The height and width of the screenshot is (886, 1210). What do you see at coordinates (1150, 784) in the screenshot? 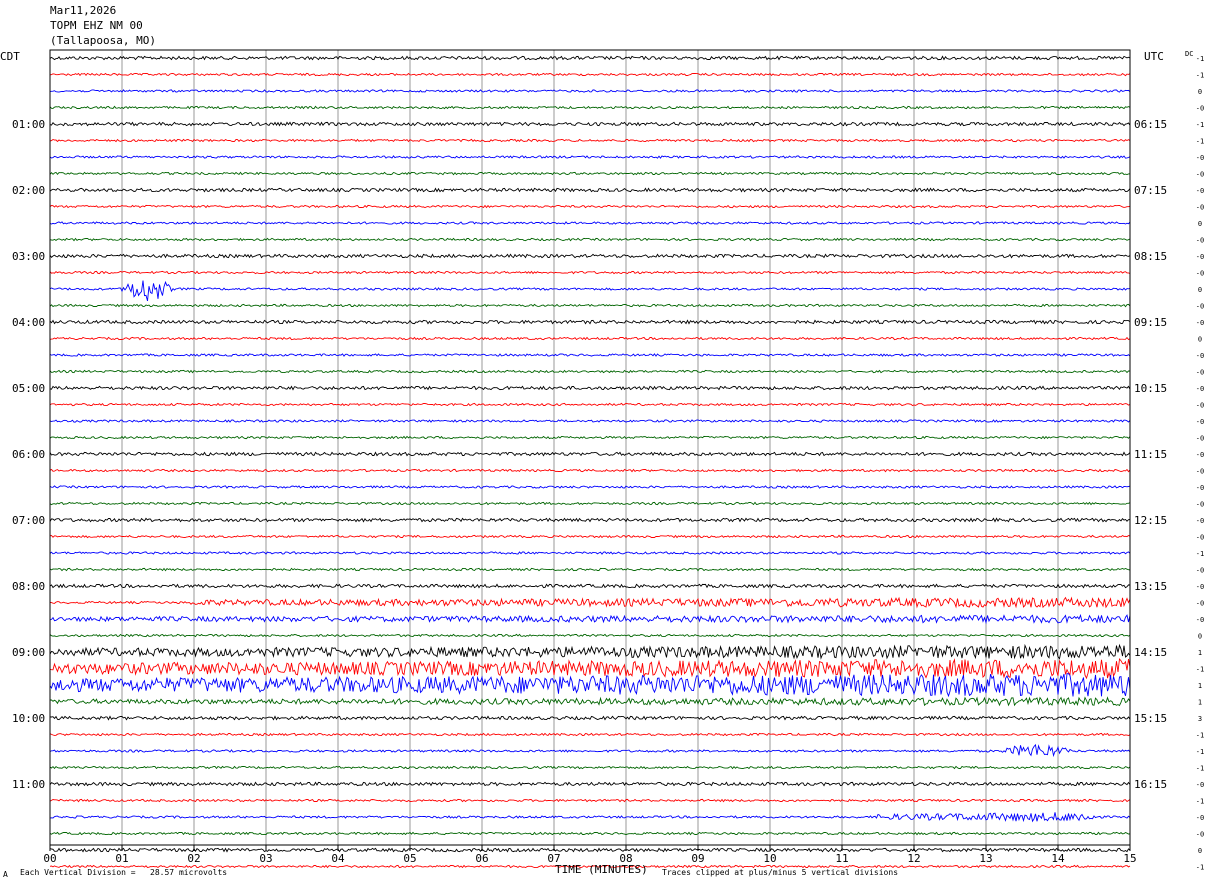
I see `right-hour-label: 16:15` at bounding box center [1150, 784].